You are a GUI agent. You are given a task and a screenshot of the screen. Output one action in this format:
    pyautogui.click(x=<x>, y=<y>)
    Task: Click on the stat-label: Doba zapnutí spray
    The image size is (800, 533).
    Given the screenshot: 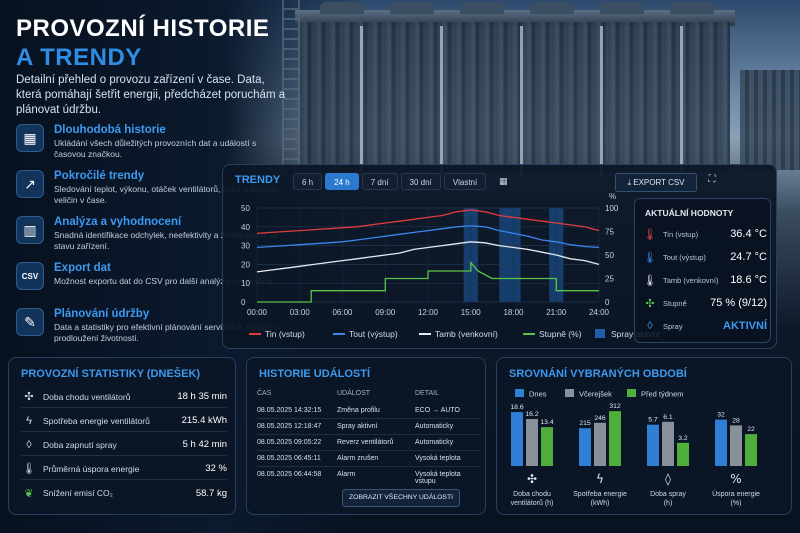 What is the action you would take?
    pyautogui.click(x=80, y=444)
    